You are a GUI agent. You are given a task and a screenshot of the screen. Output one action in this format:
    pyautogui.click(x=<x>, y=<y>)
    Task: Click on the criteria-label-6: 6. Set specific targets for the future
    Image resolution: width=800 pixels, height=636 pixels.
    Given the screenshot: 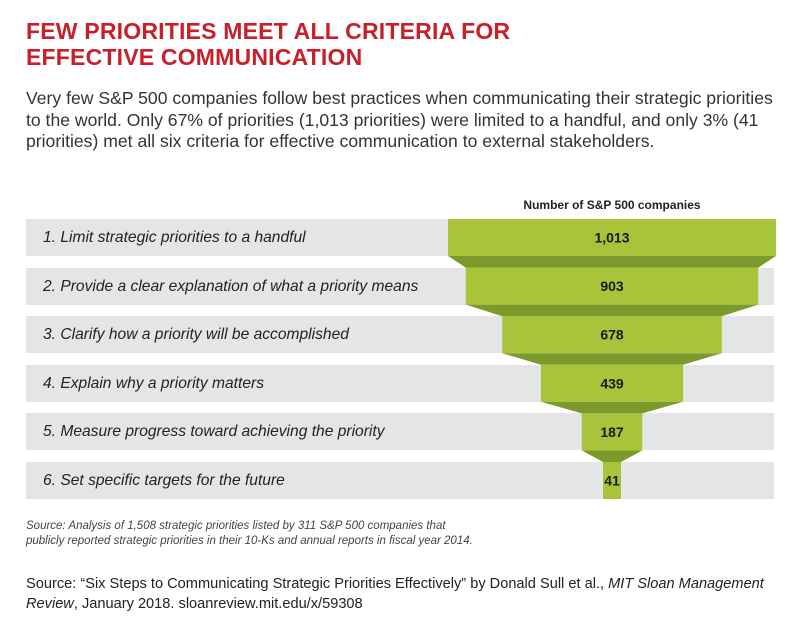 What is the action you would take?
    pyautogui.click(x=164, y=480)
    